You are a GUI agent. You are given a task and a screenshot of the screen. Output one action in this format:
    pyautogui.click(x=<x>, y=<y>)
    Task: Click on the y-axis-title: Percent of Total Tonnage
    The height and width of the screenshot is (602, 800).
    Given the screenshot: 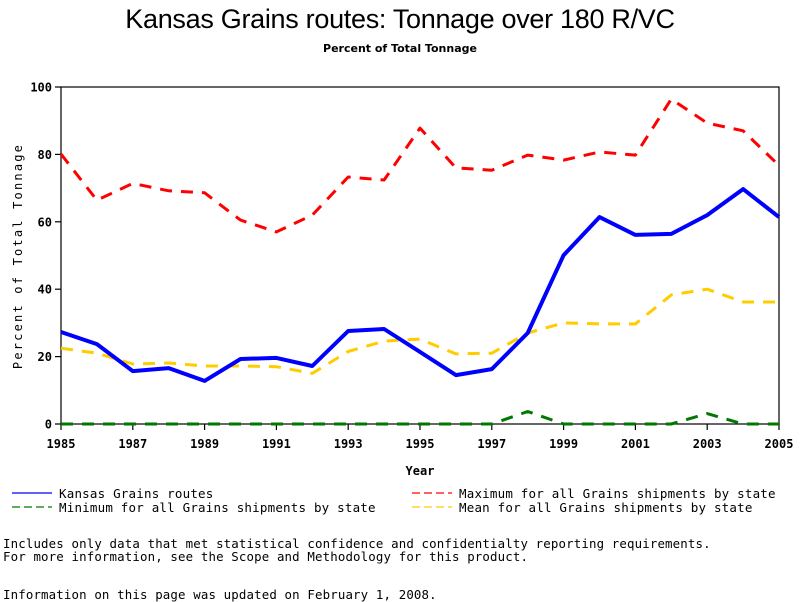 What is the action you would take?
    pyautogui.click(x=18, y=256)
    